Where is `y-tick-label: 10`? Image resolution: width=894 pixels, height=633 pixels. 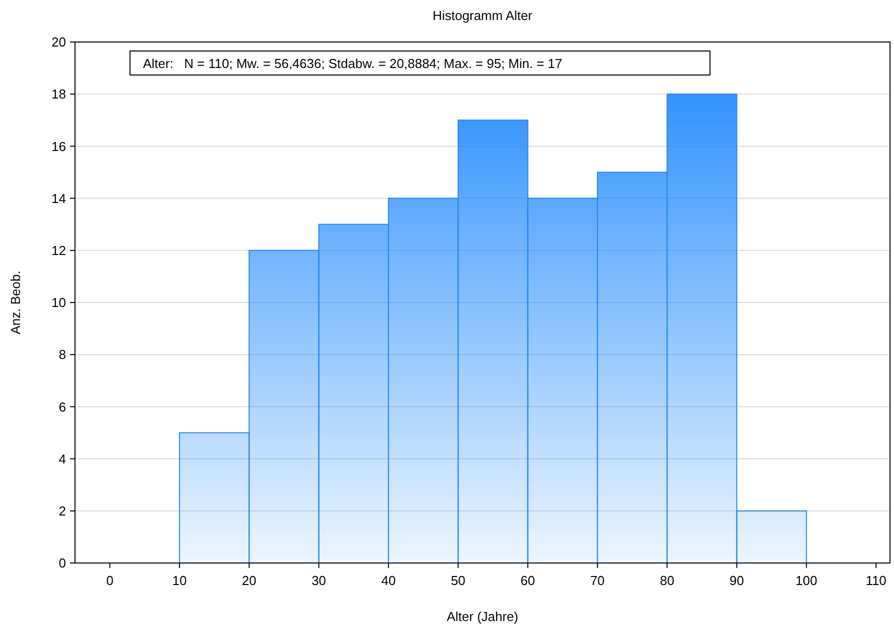 y-tick-label: 10 is located at coordinates (59, 302).